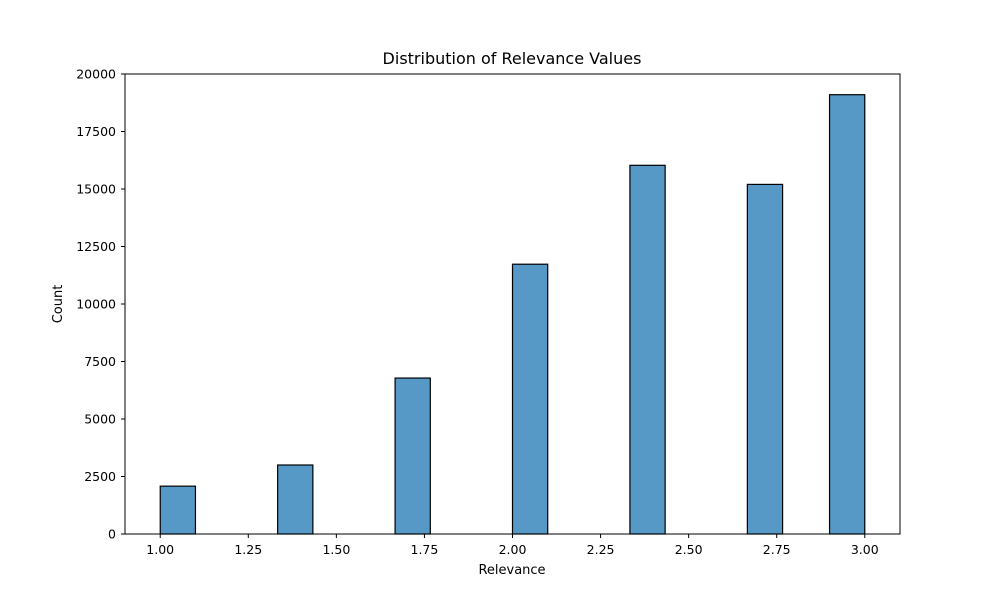  I want to click on y-tick-label: 17500, so click(96, 131).